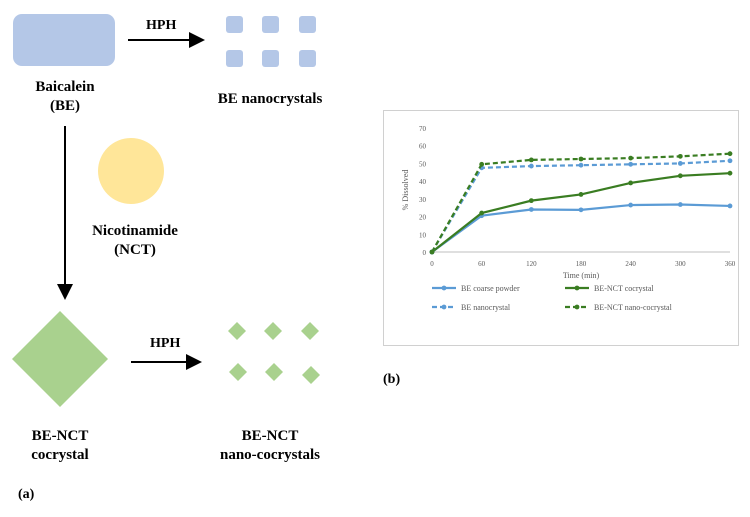 Image resolution: width=750 pixels, height=517 pixels. What do you see at coordinates (581, 264) in the screenshot?
I see `x-tick-label: 180` at bounding box center [581, 264].